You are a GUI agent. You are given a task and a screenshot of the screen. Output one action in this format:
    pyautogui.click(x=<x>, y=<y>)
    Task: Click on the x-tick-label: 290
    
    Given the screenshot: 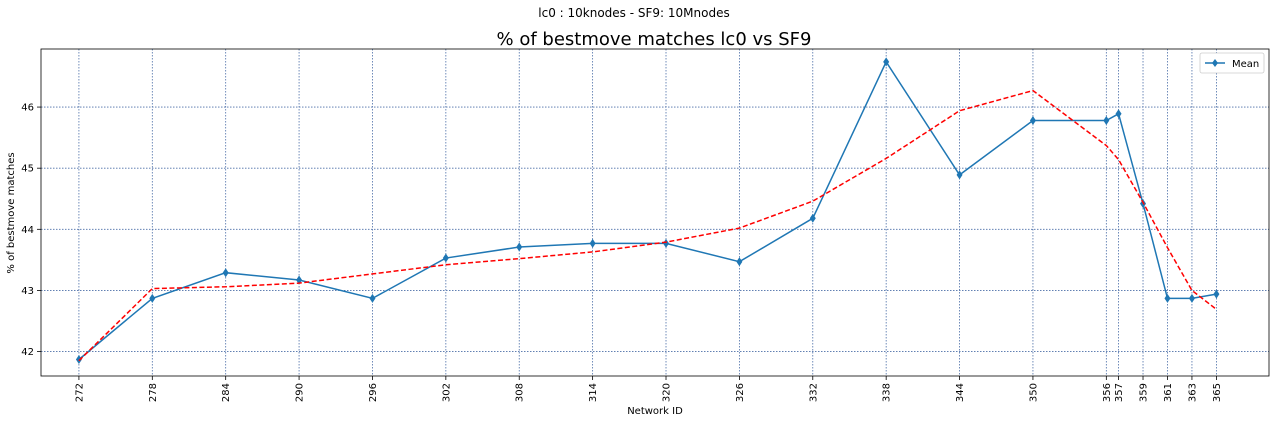 What is the action you would take?
    pyautogui.click(x=300, y=392)
    